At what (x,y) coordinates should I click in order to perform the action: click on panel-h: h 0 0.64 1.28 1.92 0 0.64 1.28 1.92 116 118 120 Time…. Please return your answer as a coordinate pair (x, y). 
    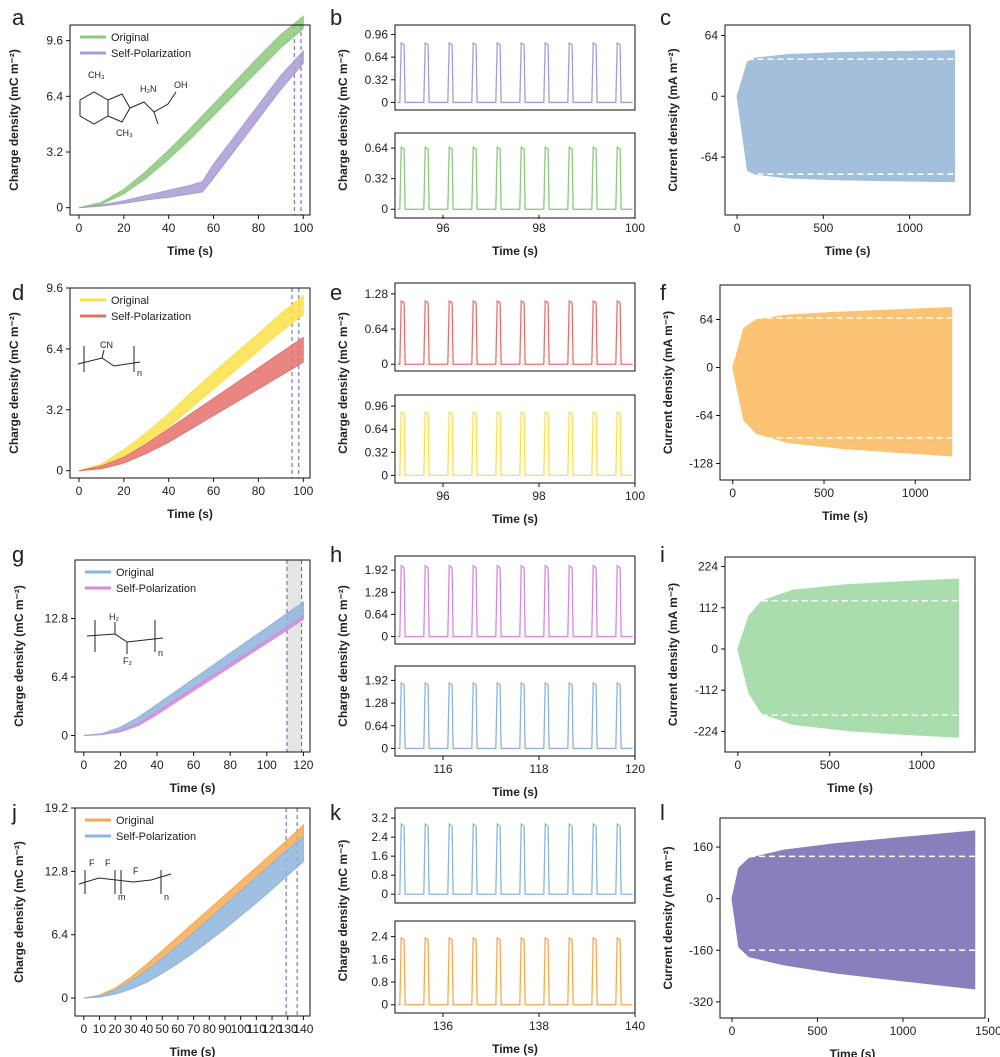
    Looking at the image, I should click on (487, 670).